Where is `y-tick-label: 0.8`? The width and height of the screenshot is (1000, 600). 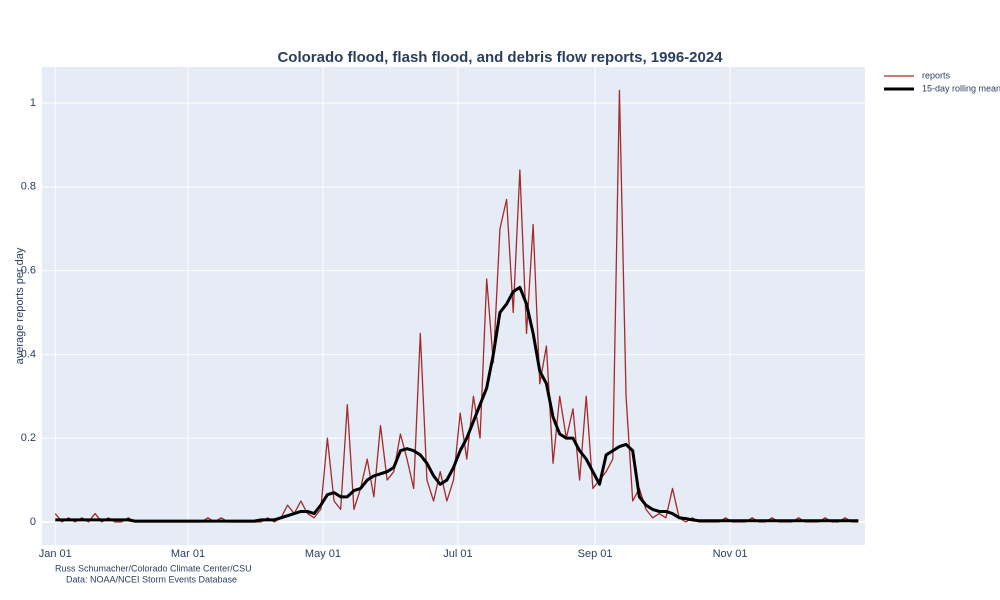
y-tick-label: 0.8 is located at coordinates (28, 187).